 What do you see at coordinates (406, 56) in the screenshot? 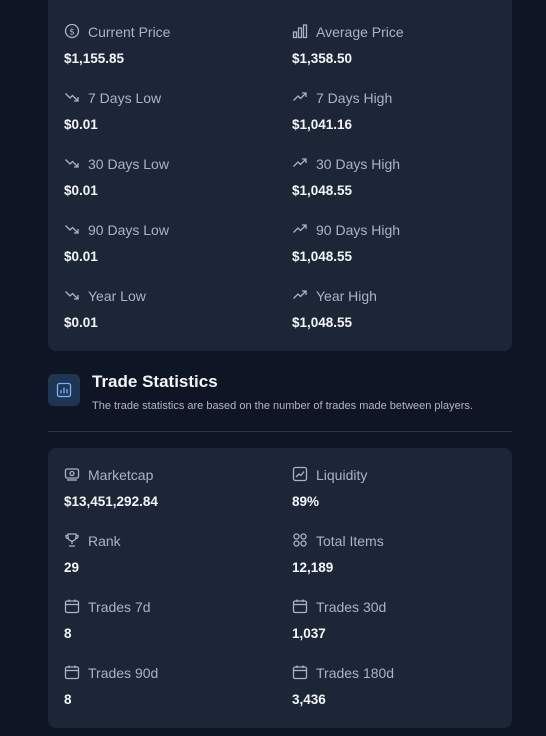
I see `stat-average-price: Average Price $1,358.50` at bounding box center [406, 56].